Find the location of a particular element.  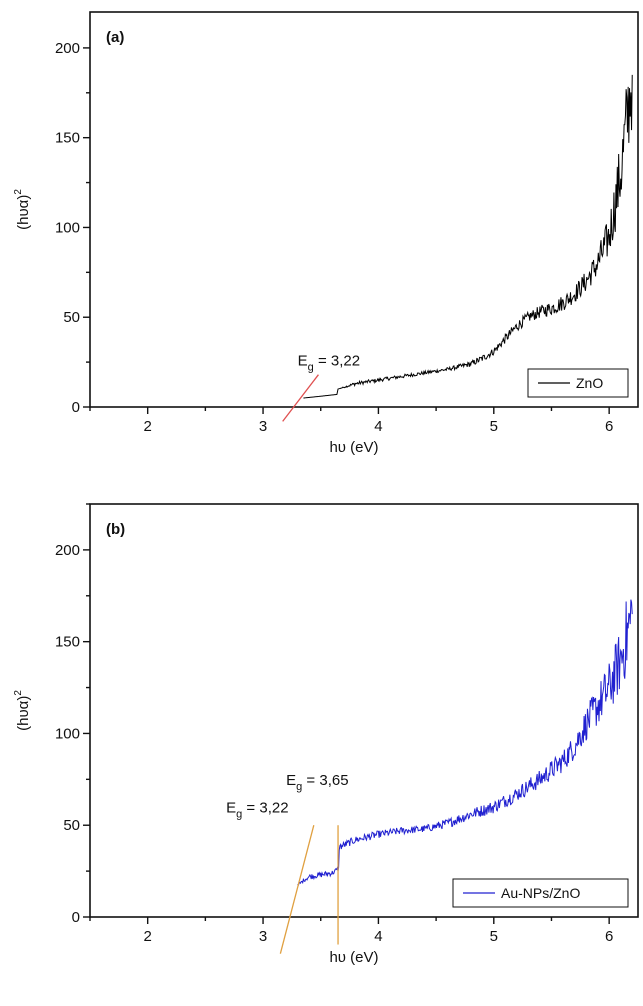

legend-entry: Au-NPs/ZnO is located at coordinates (540, 893).